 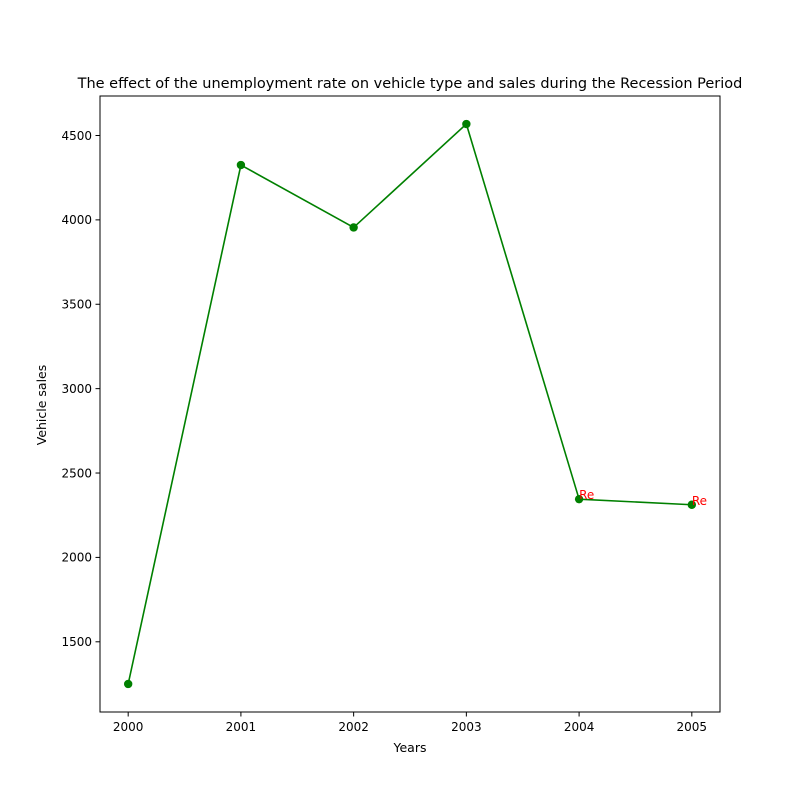 I want to click on y-tick-label: 4500, so click(x=76, y=136).